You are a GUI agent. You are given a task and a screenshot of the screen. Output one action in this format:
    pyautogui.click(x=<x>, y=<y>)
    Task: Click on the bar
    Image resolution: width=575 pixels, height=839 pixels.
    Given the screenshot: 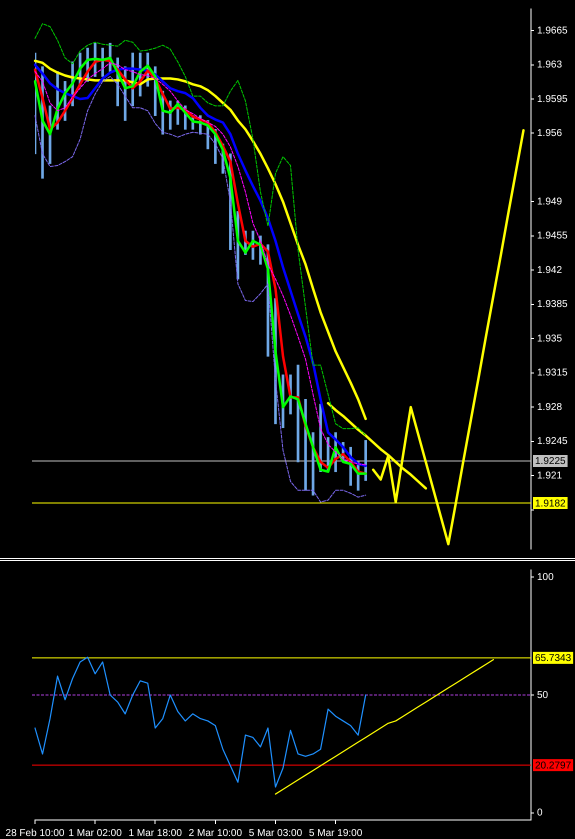 What is the action you would take?
    pyautogui.click(x=298, y=413)
    